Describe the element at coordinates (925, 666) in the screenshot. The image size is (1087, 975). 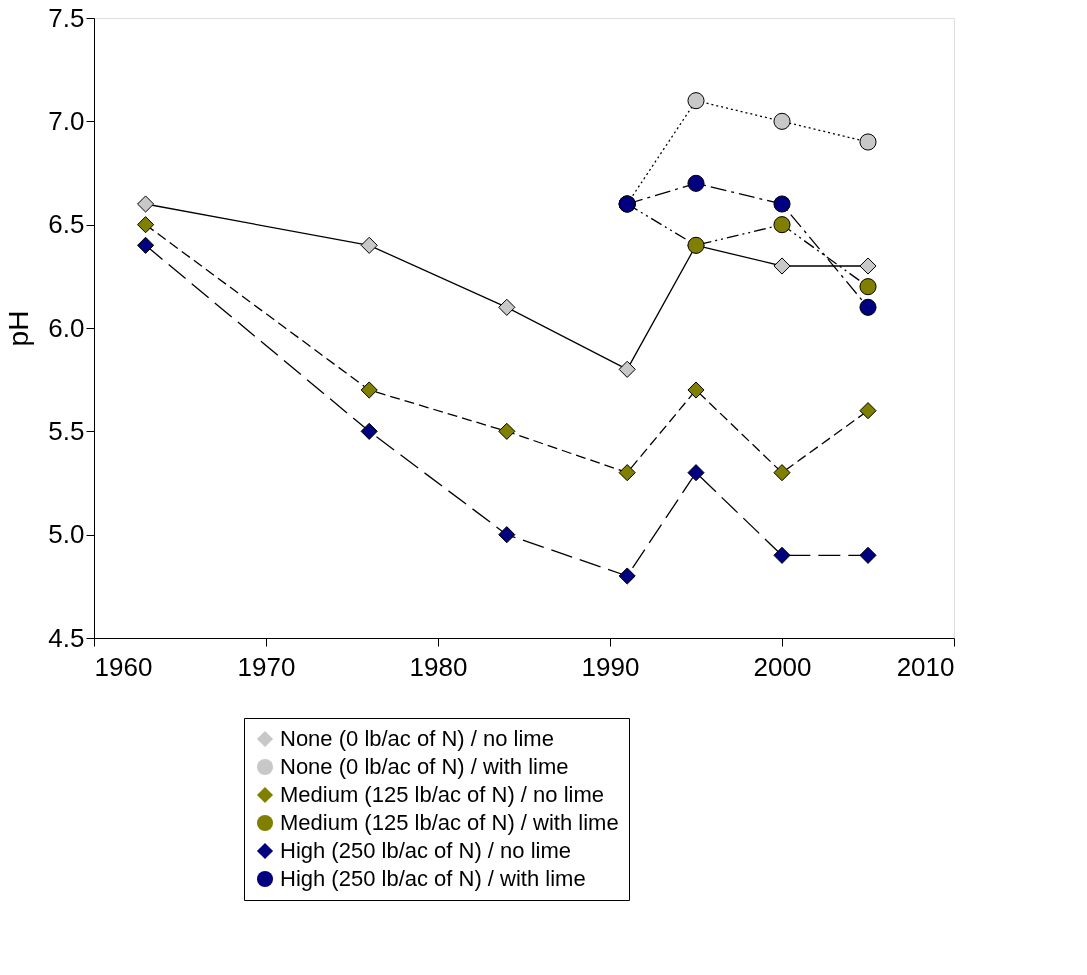
I see `x-tick-label: 2010` at that location.